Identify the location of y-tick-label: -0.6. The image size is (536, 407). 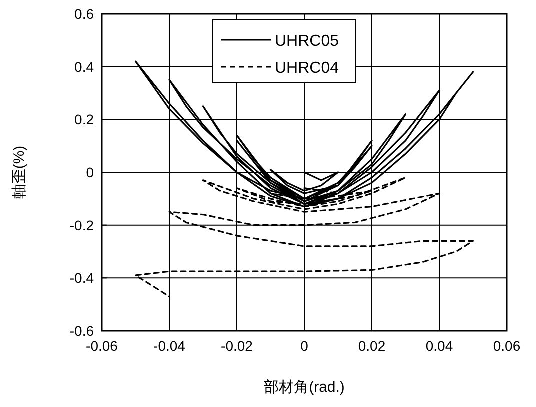
(82, 331).